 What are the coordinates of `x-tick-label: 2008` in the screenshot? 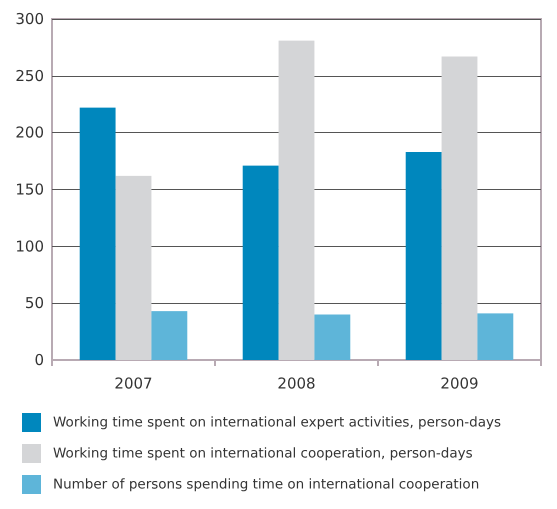 It's located at (296, 383).